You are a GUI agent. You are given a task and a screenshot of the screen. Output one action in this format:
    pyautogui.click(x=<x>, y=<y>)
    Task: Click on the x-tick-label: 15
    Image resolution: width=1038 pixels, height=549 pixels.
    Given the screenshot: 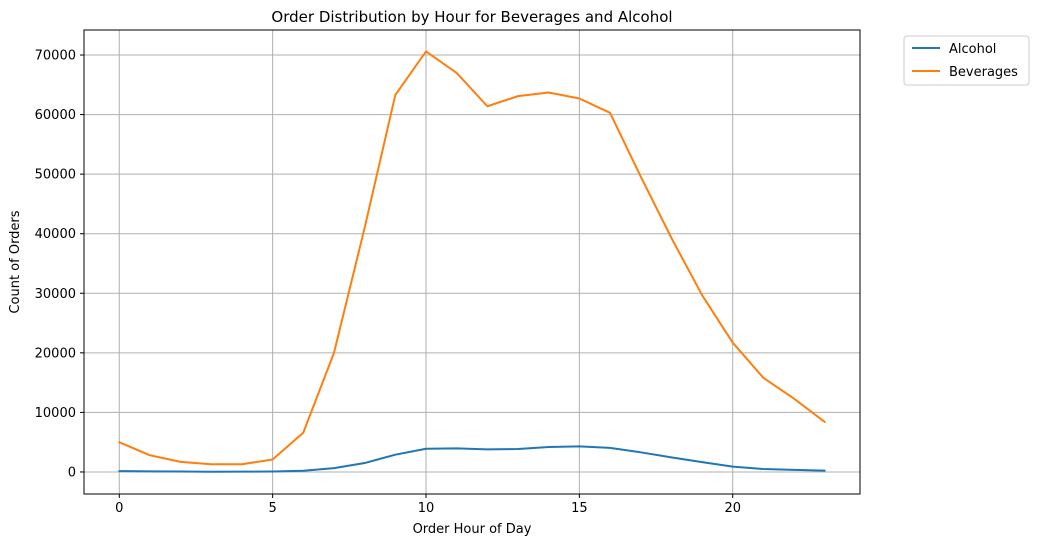 What is the action you would take?
    pyautogui.click(x=579, y=508)
    